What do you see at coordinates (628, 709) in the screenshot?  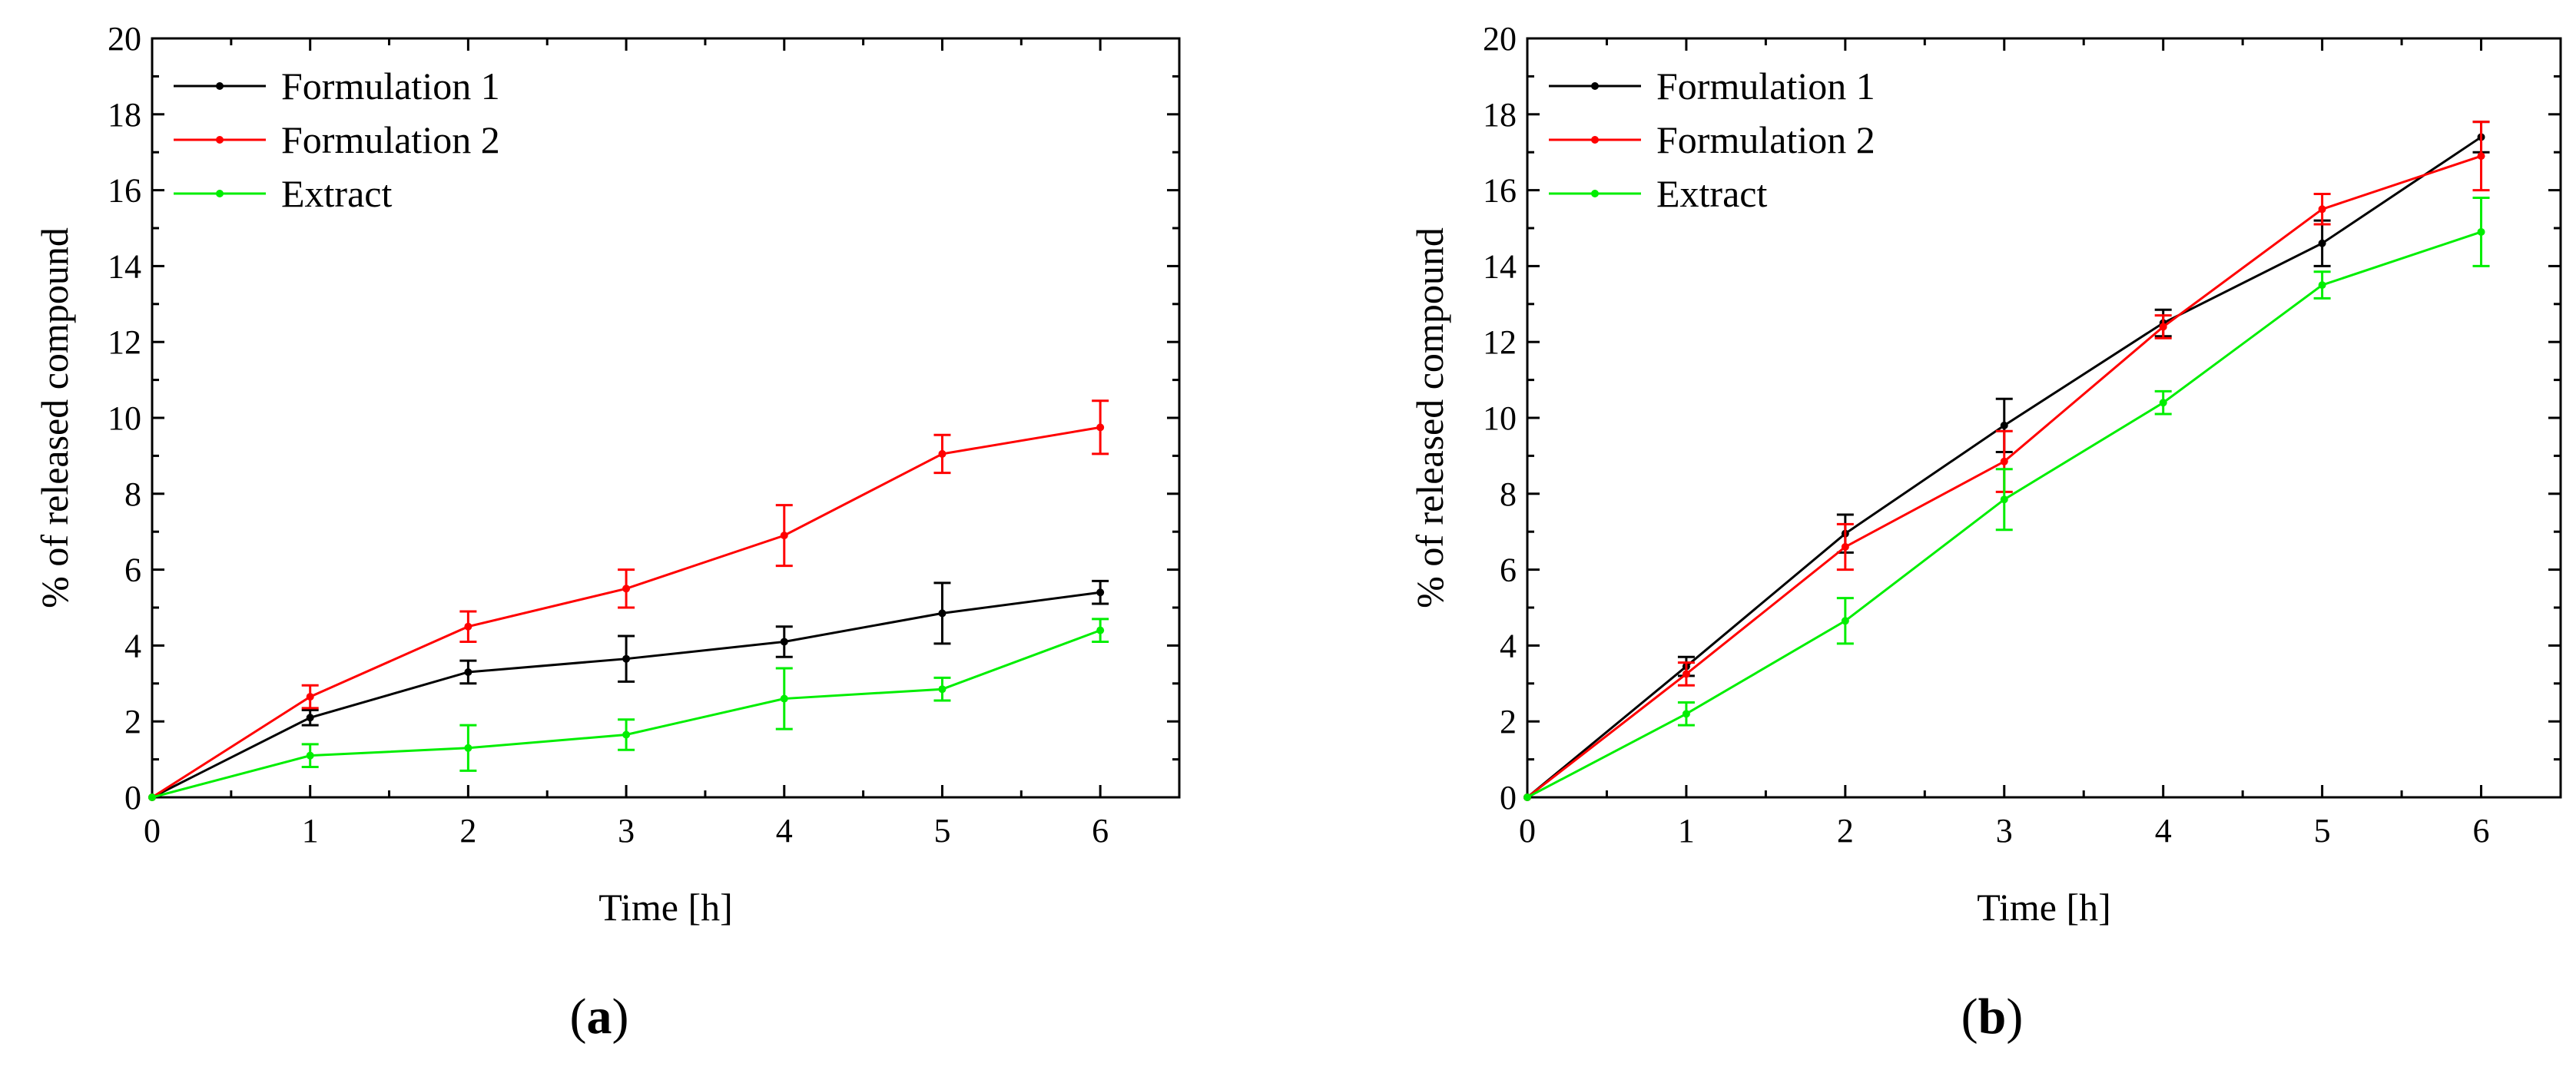 I see `series-extract` at bounding box center [628, 709].